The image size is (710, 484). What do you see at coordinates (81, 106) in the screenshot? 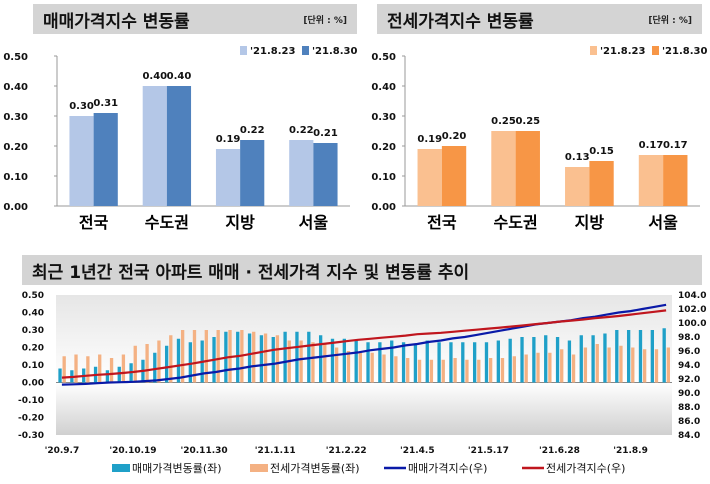
I see `sale-data-label: 0.30` at bounding box center [81, 106].